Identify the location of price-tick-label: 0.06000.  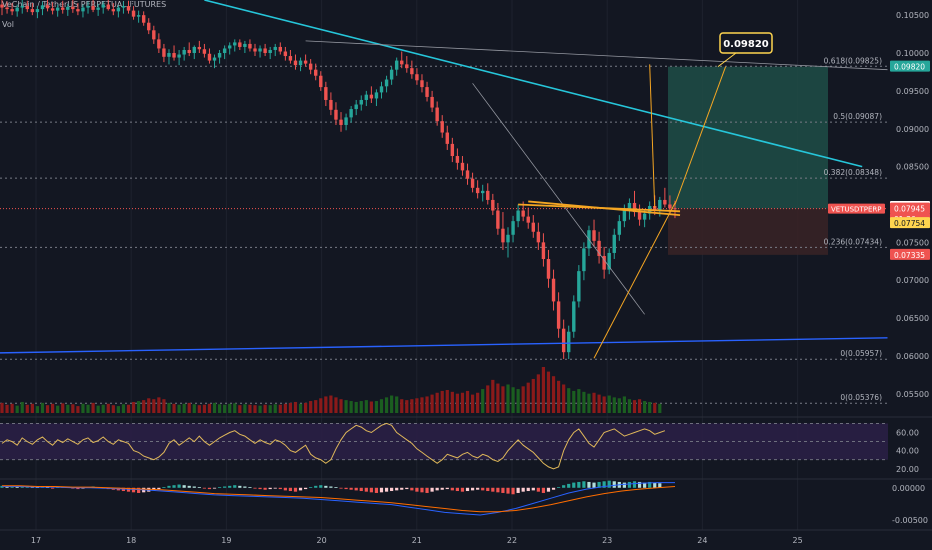
(912, 356).